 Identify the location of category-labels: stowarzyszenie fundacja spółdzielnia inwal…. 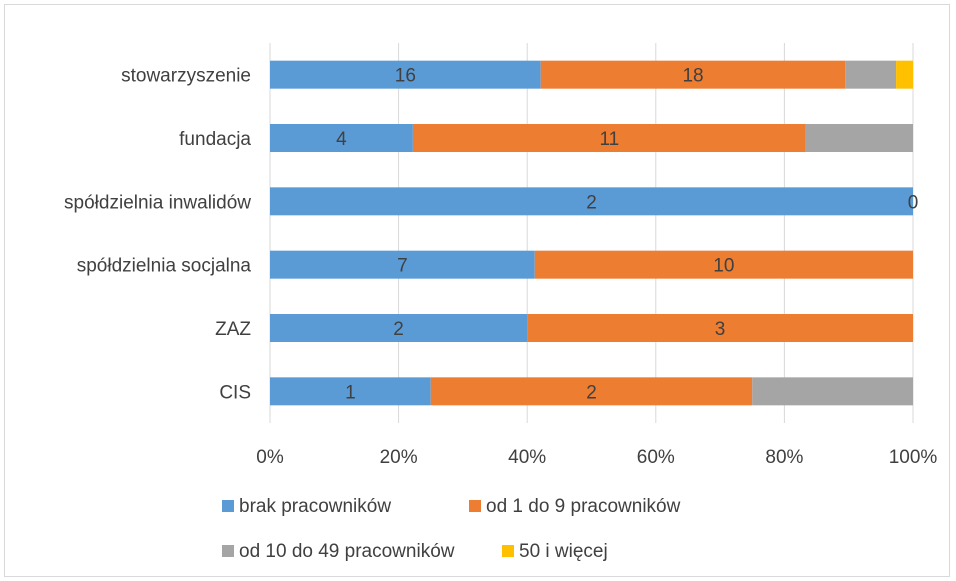
(157, 235).